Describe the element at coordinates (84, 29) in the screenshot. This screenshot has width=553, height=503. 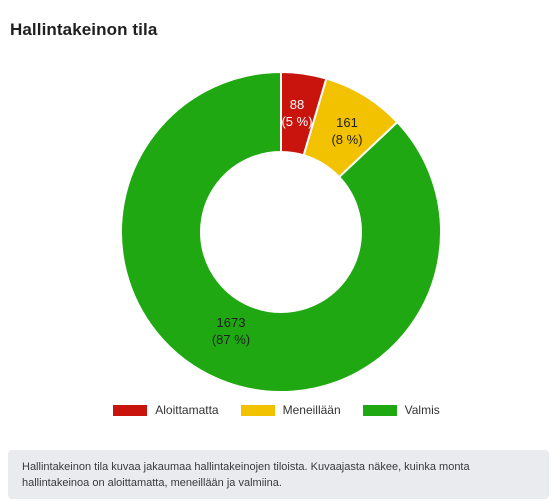
I see `chart-title: Hallintakeinon tila` at that location.